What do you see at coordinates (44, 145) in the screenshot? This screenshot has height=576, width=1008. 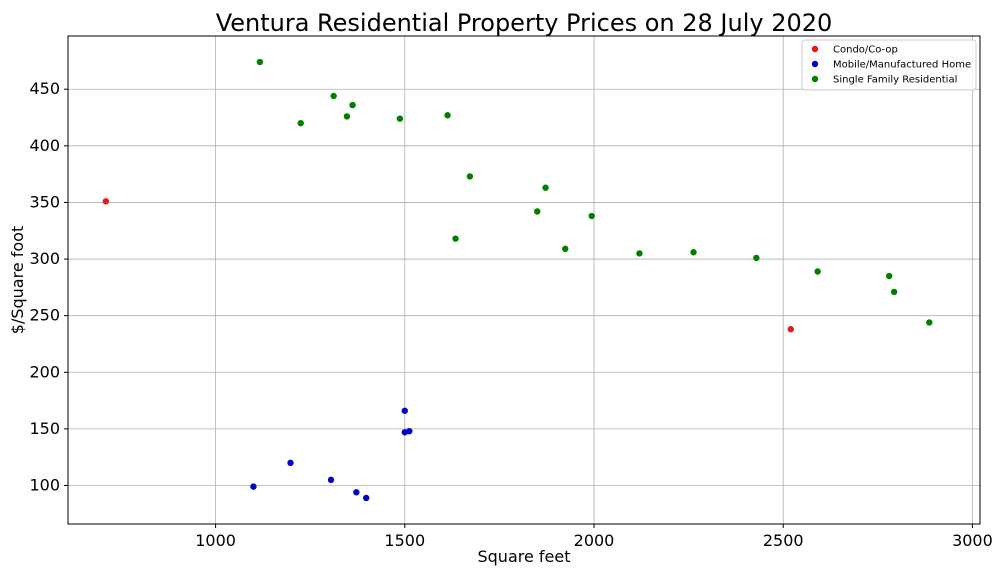 I see `y-tick-label: 400` at bounding box center [44, 145].